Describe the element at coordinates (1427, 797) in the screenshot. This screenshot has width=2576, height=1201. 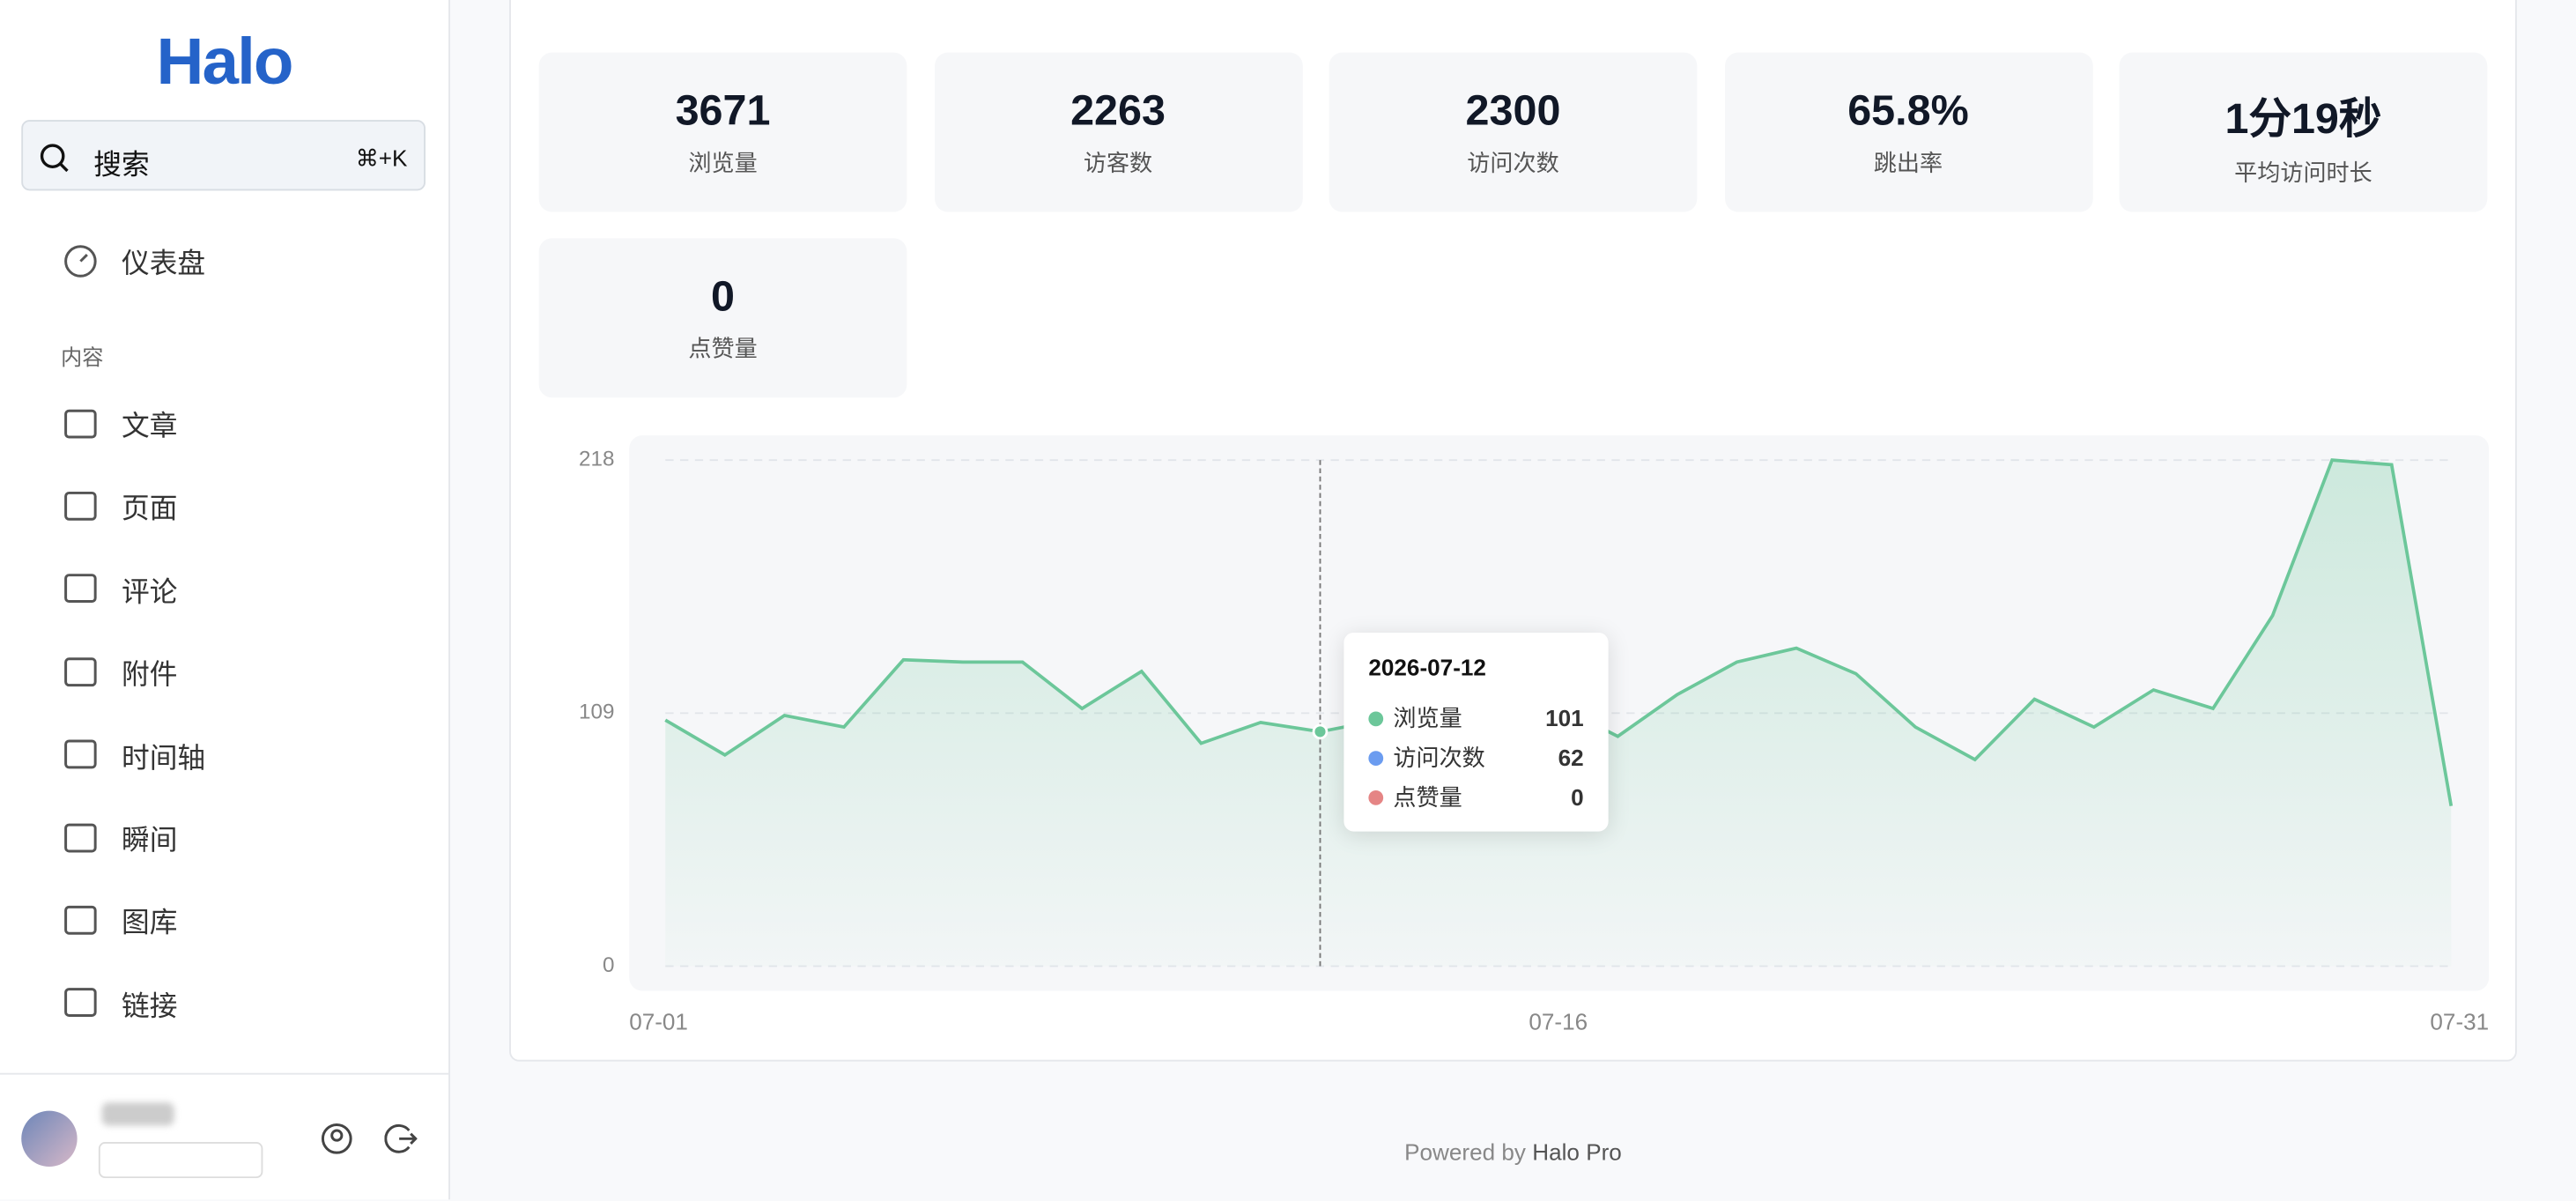
I see `tooltip-name: 点赞量` at that location.